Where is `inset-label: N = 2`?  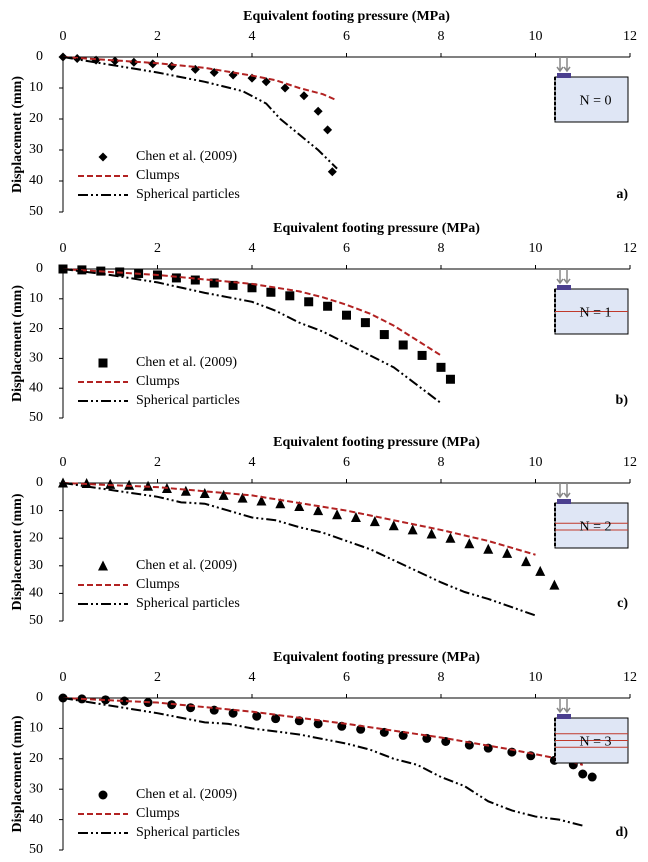
inset-label: N = 2 is located at coordinates (595, 527).